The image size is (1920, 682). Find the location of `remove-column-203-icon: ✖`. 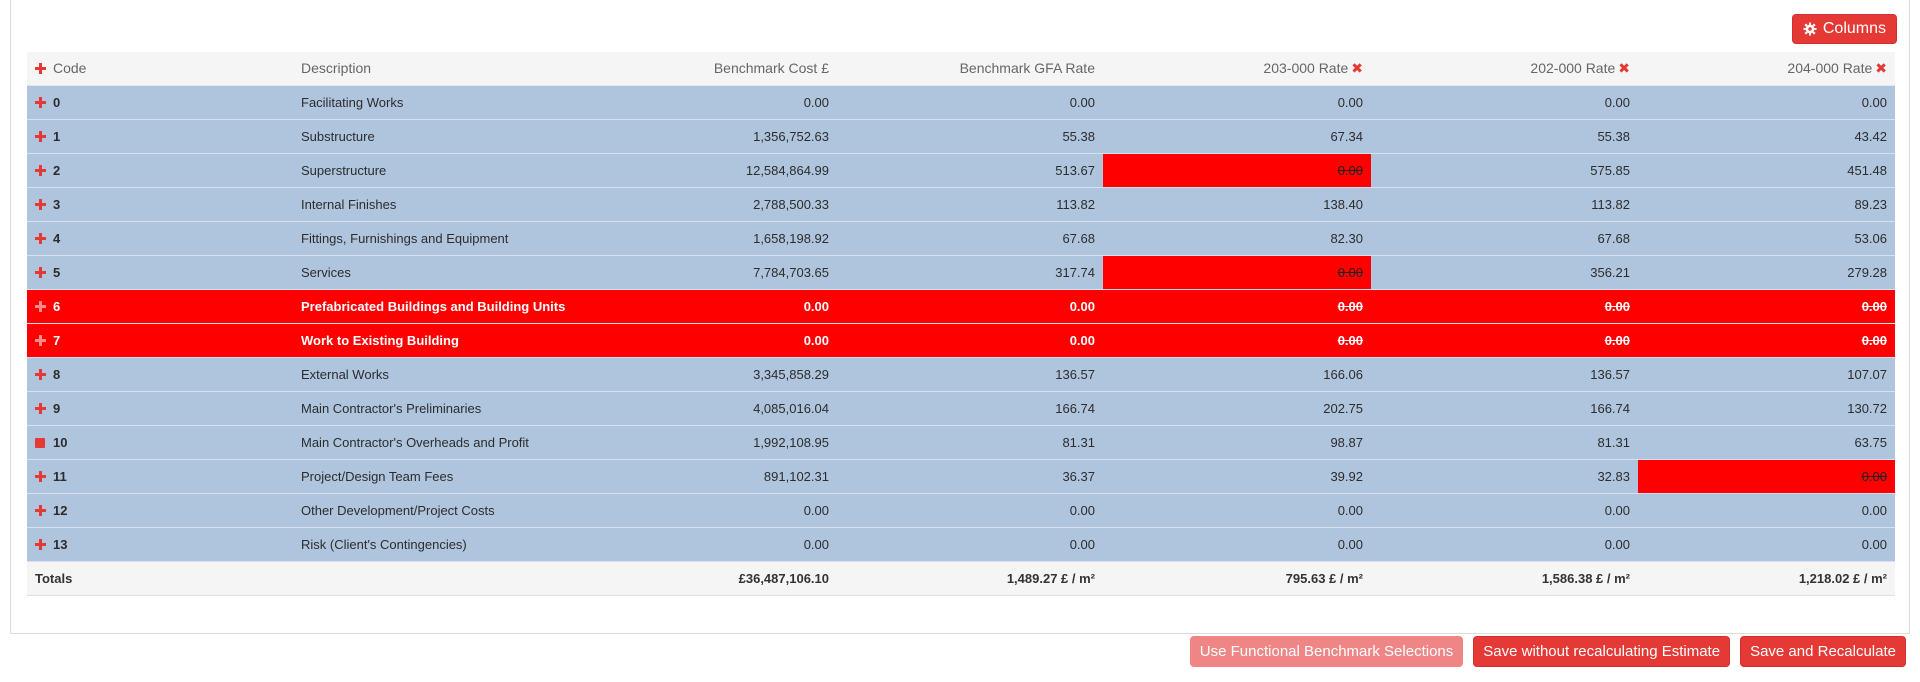

remove-column-203-icon: ✖ is located at coordinates (1357, 67).